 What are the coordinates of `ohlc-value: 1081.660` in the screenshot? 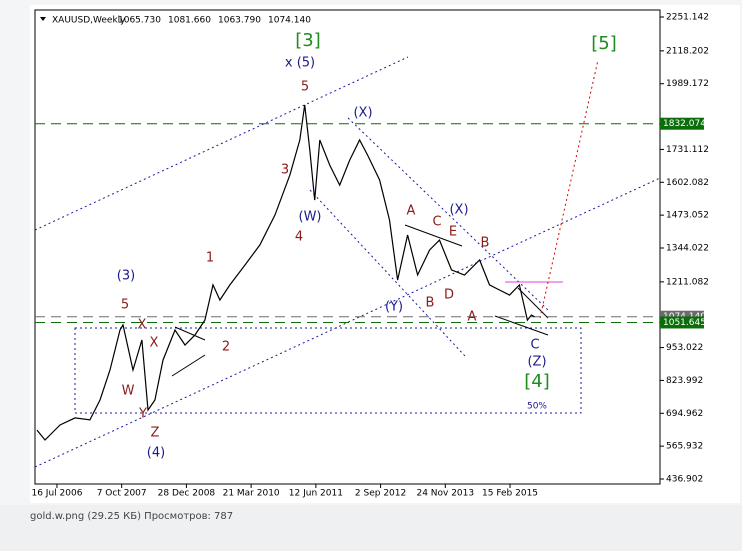 It's located at (189, 21).